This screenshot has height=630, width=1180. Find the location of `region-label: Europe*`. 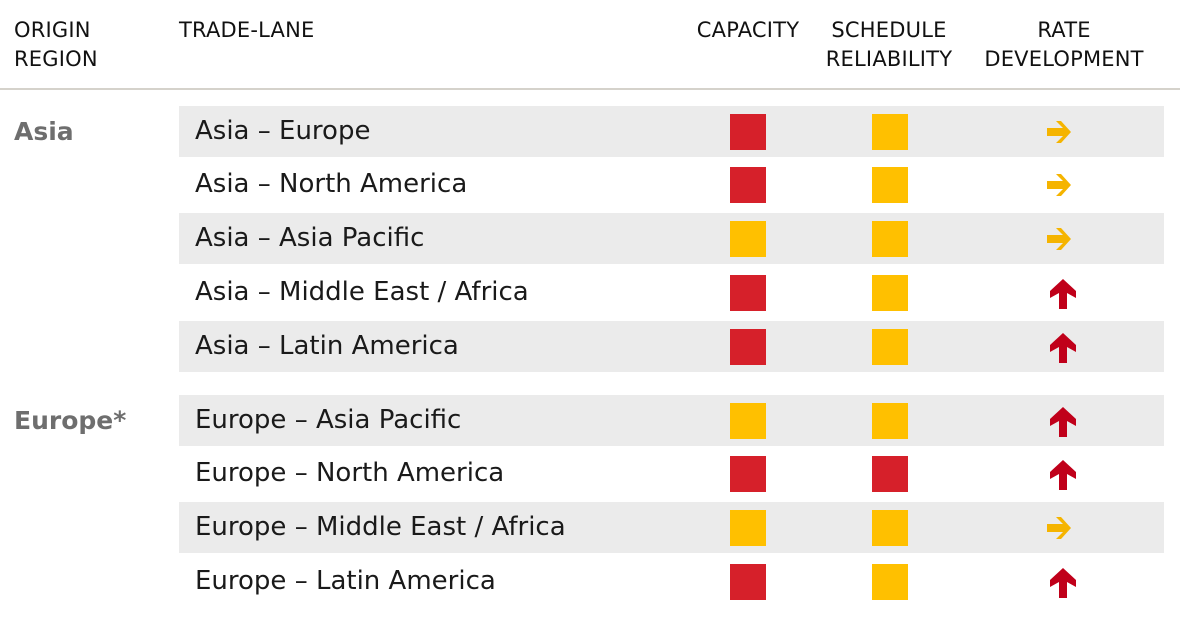

region-label: Europe* is located at coordinates (70, 420).